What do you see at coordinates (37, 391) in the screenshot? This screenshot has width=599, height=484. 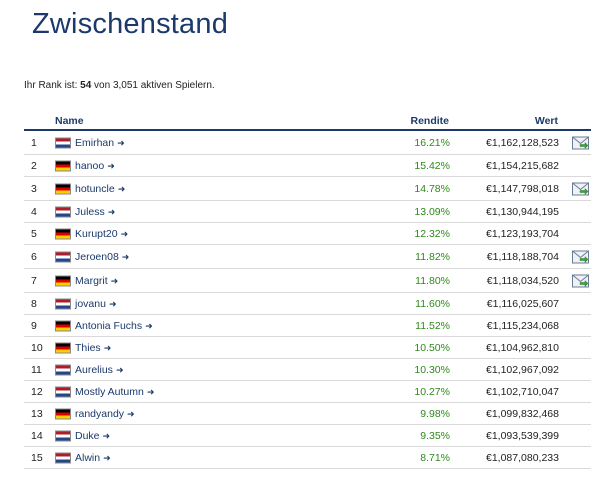 I see `rank-number: 12` at bounding box center [37, 391].